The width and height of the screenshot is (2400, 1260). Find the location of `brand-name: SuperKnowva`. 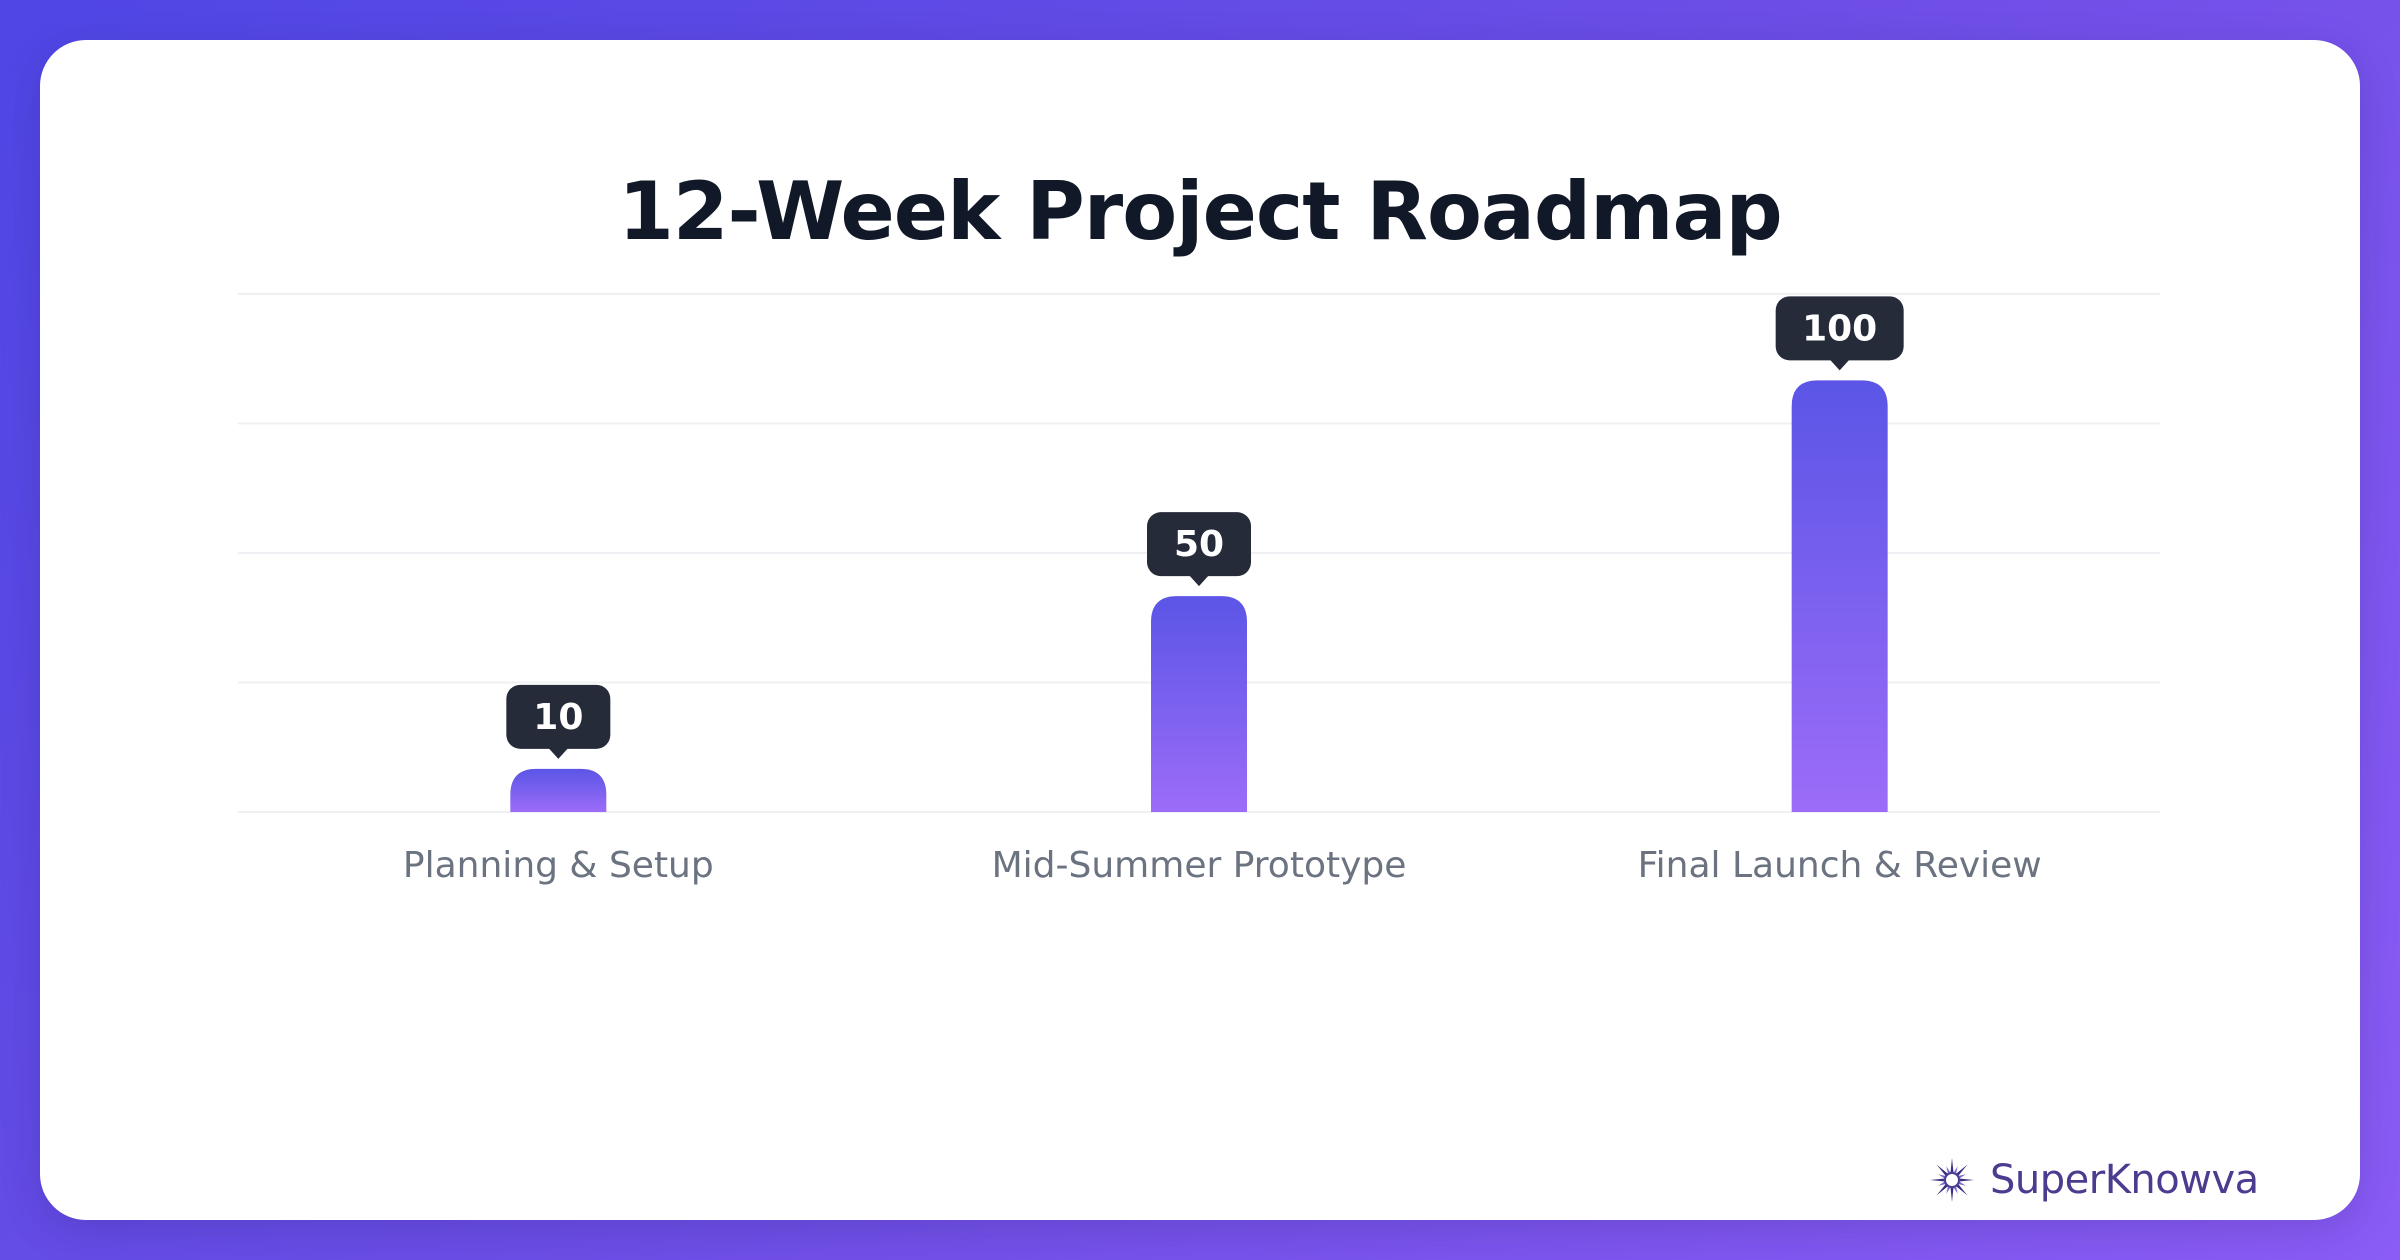

brand-name: SuperKnowva is located at coordinates (2124, 1180).